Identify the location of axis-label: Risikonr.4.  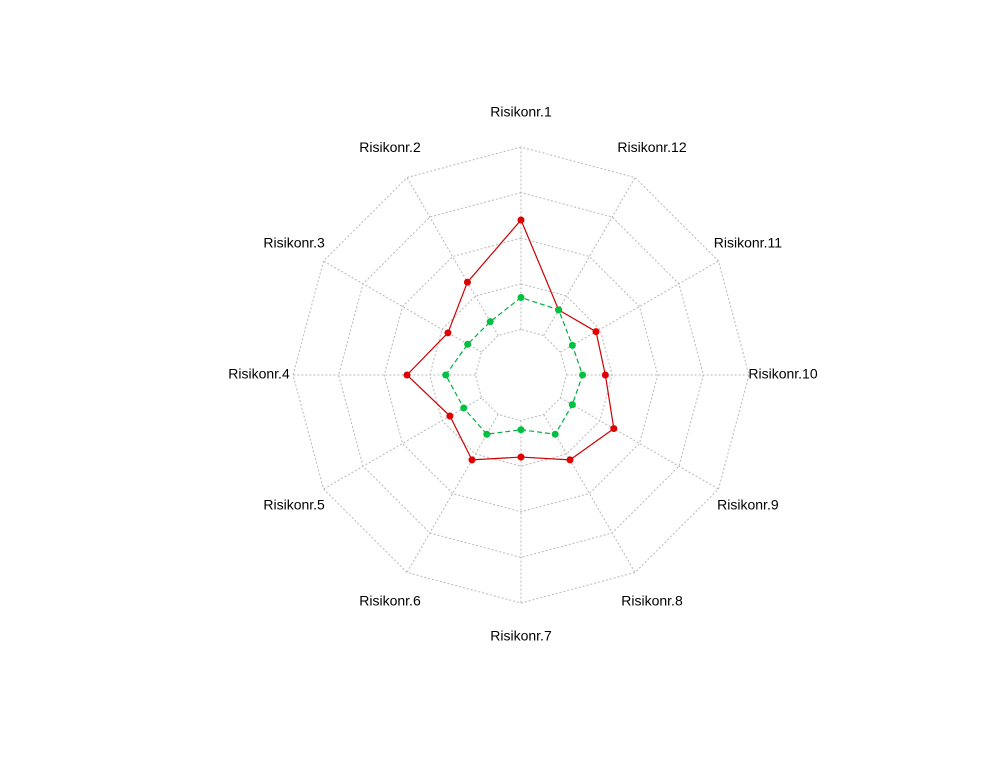
(259, 374).